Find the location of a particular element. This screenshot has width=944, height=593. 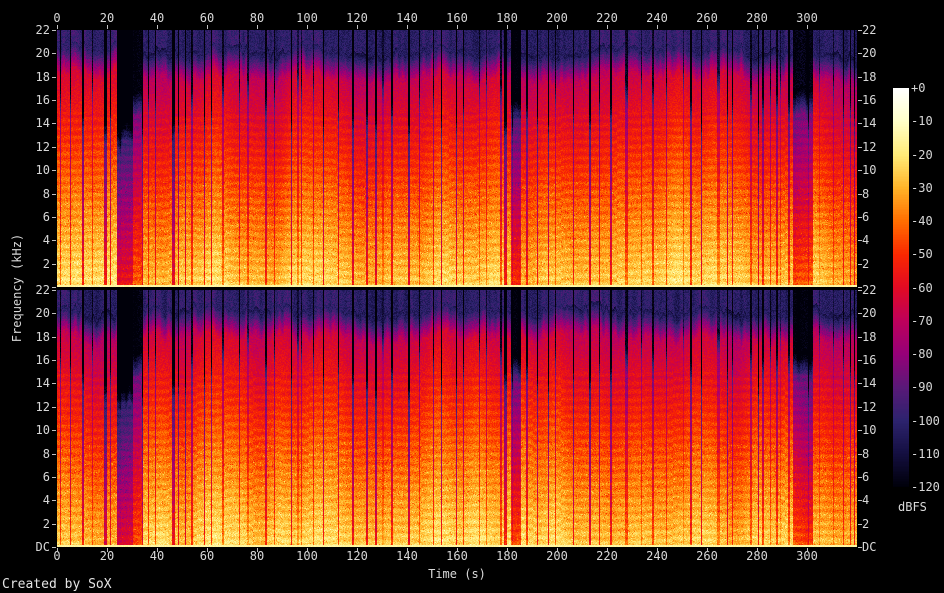

x-axis-title: Time (s) is located at coordinates (457, 574).